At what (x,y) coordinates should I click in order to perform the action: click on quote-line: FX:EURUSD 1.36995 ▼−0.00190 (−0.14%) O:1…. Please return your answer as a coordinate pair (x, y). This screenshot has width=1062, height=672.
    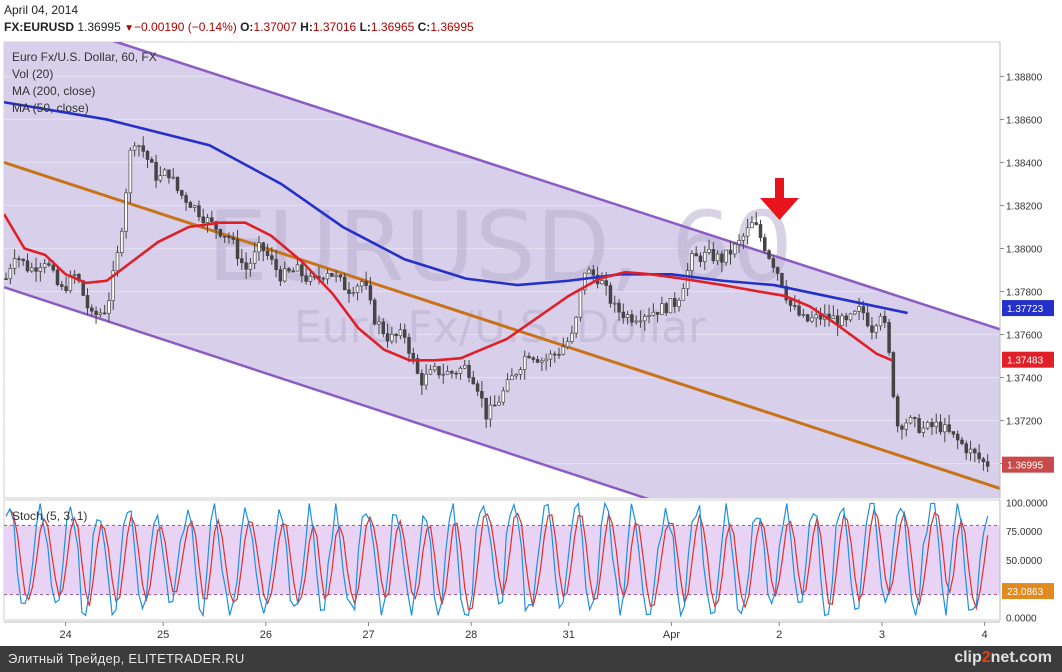
    Looking at the image, I should click on (239, 27).